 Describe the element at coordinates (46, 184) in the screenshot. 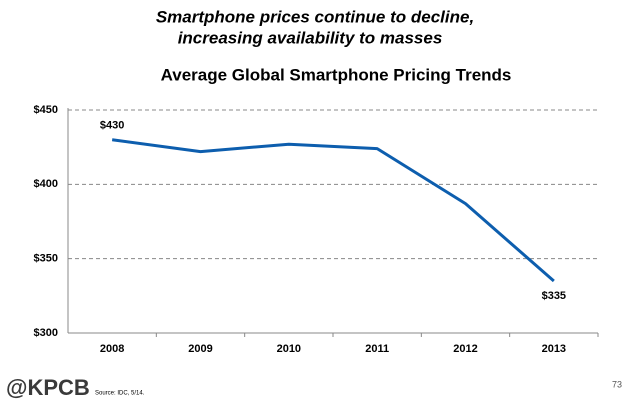

I see `y-tick-label: $400` at that location.